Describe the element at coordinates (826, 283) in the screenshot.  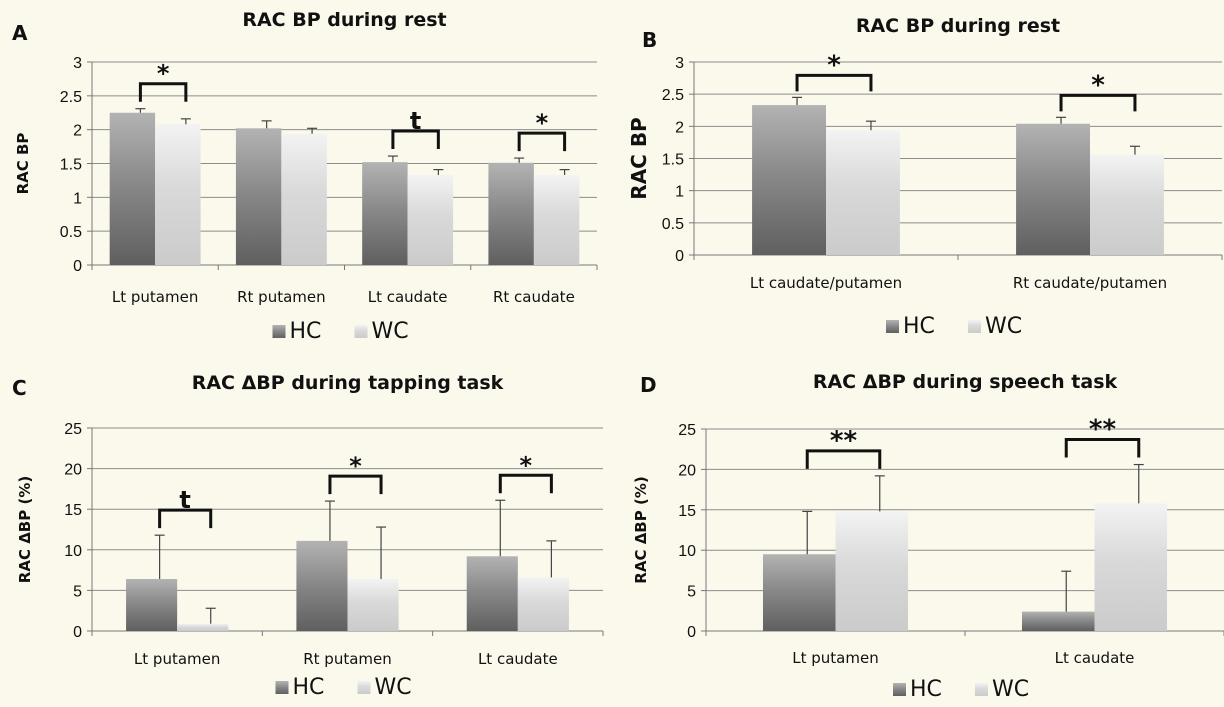
I see `category-label: Lt caudate/putamen` at that location.